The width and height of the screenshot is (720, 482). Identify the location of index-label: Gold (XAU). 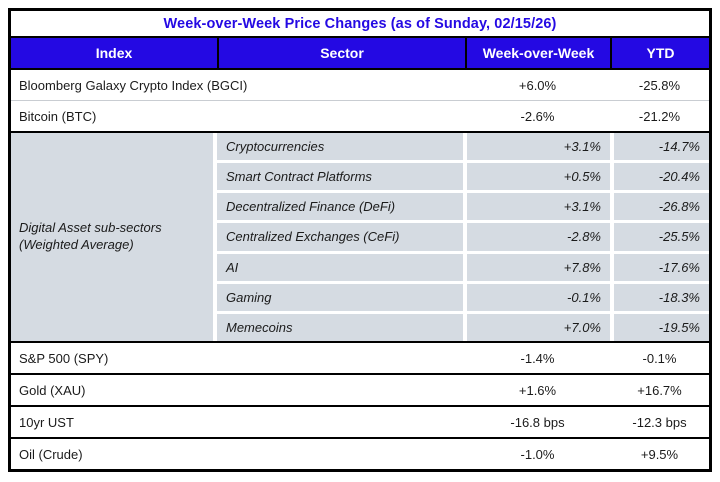
(52, 390).